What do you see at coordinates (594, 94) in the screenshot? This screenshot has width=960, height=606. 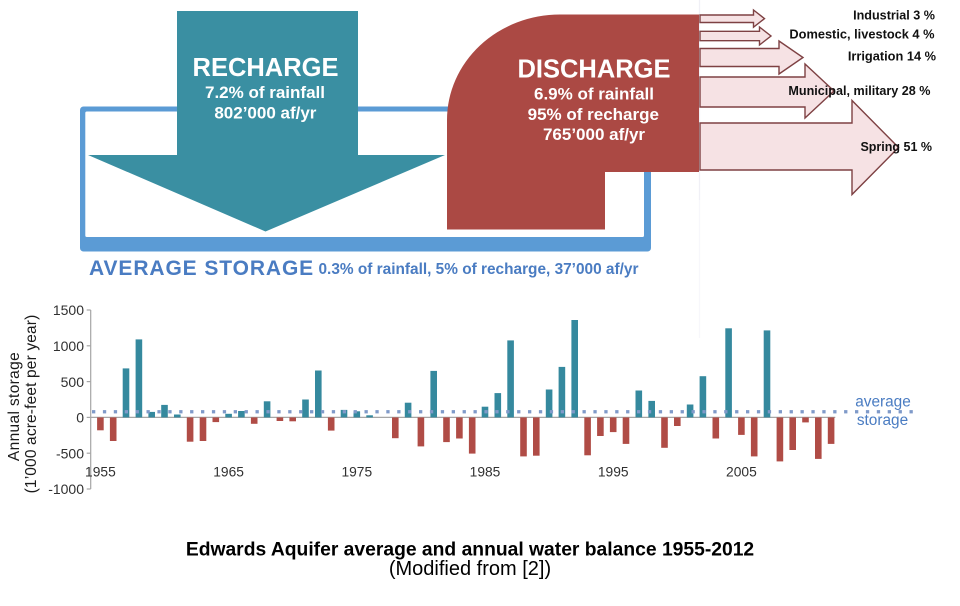 I see `svg-text: 6.9% of rainfall` at bounding box center [594, 94].